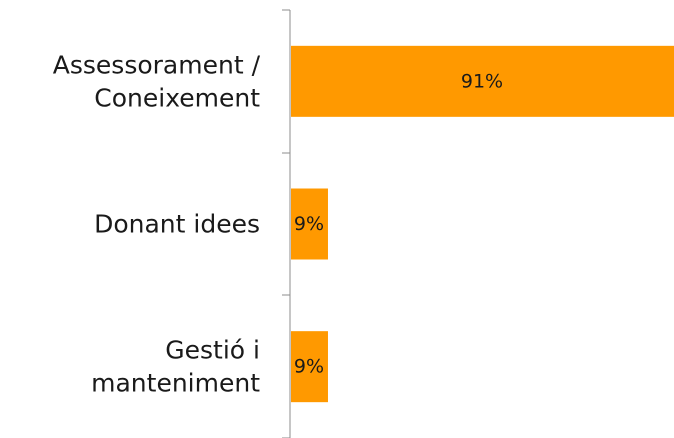  I want to click on category-label: Donant idees, so click(177, 224).